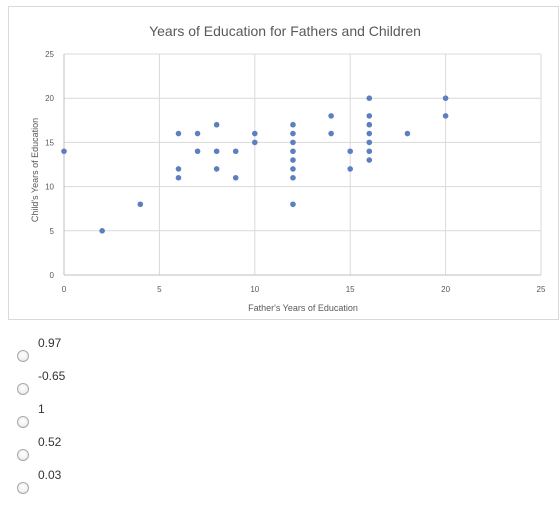 The width and height of the screenshot is (559, 519). Describe the element at coordinates (41, 409) in the screenshot. I see `answer-option-label: 1` at that location.